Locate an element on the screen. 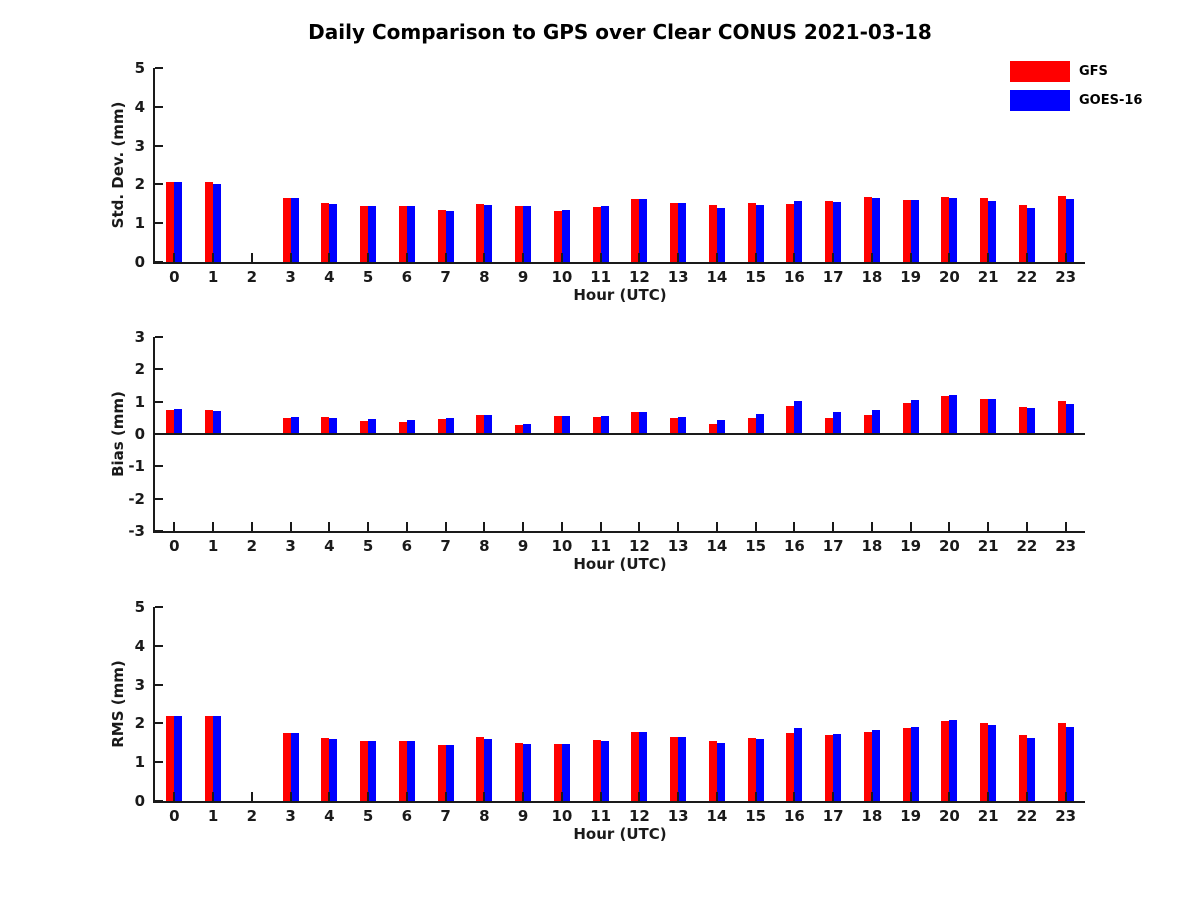 This screenshot has height=900, width=1200. bar-gfs-h9 is located at coordinates (519, 429).